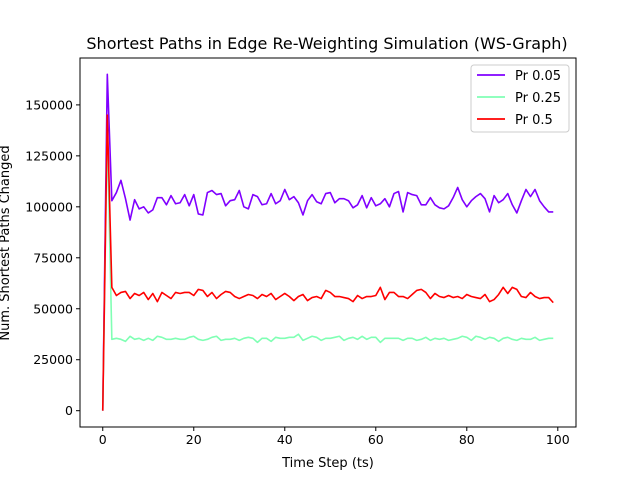 The height and width of the screenshot is (480, 640). Describe the element at coordinates (558, 439) in the screenshot. I see `x-tick-label: 100` at that location.